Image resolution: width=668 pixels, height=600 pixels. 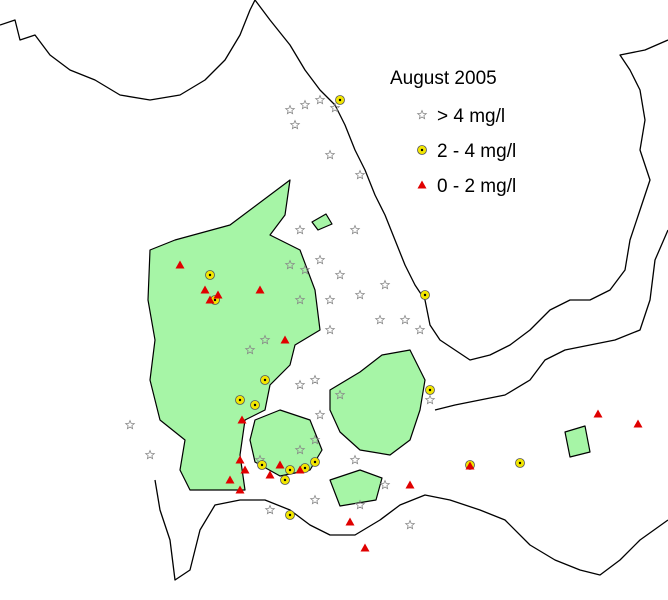 What do you see at coordinates (377, 402) in the screenshot?
I see `zealand` at bounding box center [377, 402].